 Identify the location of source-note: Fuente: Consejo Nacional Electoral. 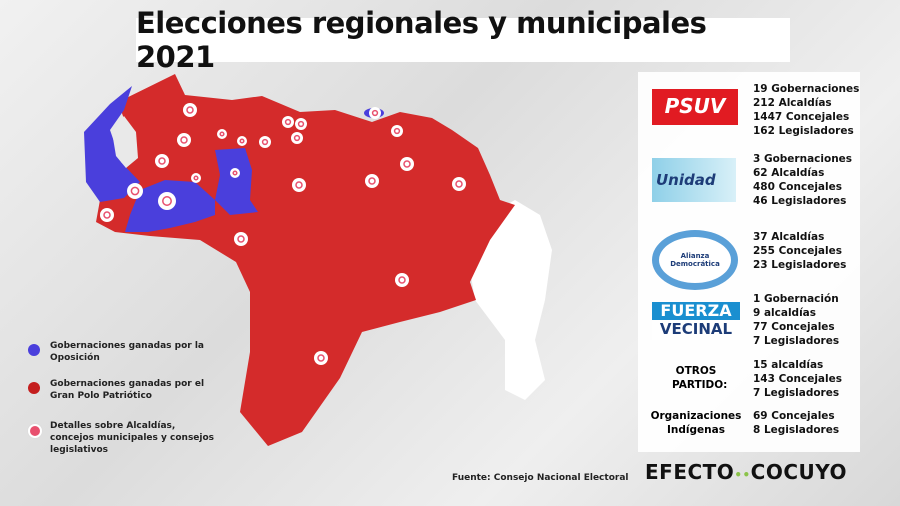
(540, 478).